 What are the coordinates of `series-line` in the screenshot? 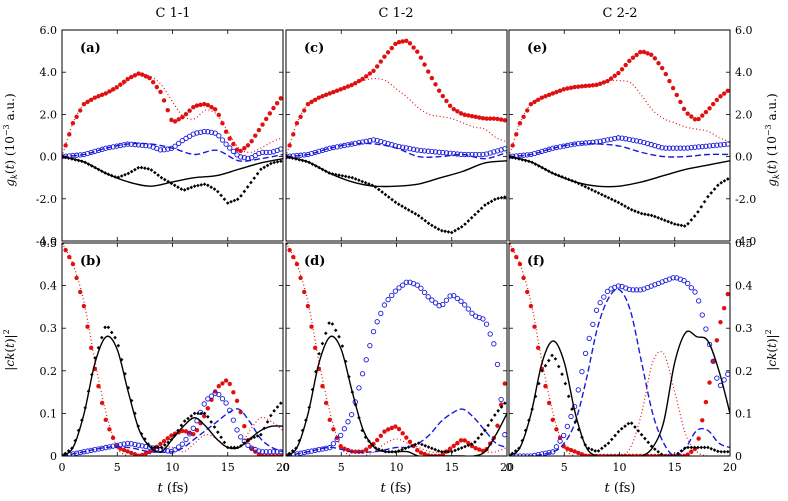 It's located at (619, 393).